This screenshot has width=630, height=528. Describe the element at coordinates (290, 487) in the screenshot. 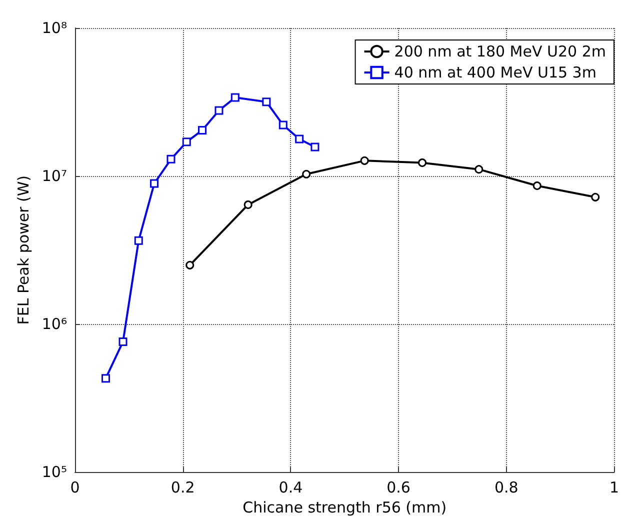

I see `x-tick-label: 0.4` at that location.